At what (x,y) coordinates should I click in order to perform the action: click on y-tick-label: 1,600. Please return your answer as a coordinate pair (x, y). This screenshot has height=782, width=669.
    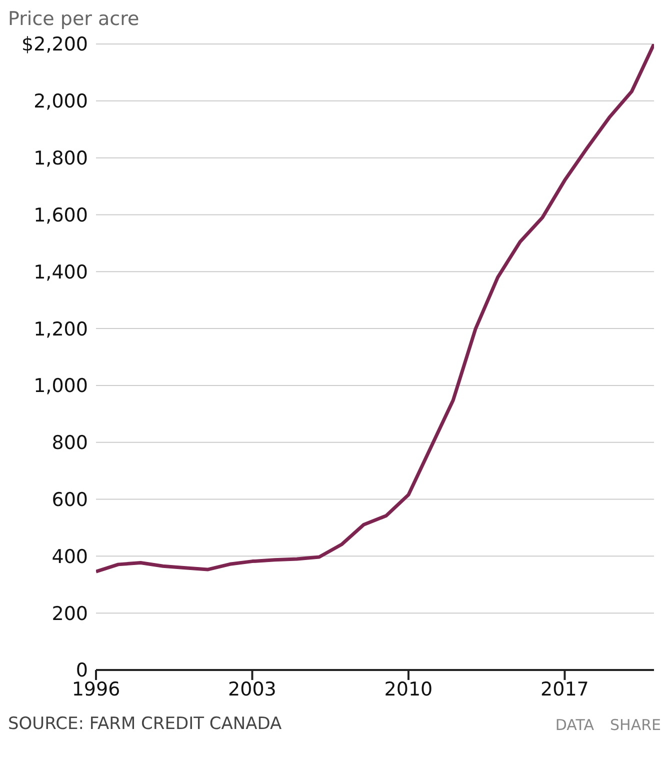
    Looking at the image, I should click on (61, 215).